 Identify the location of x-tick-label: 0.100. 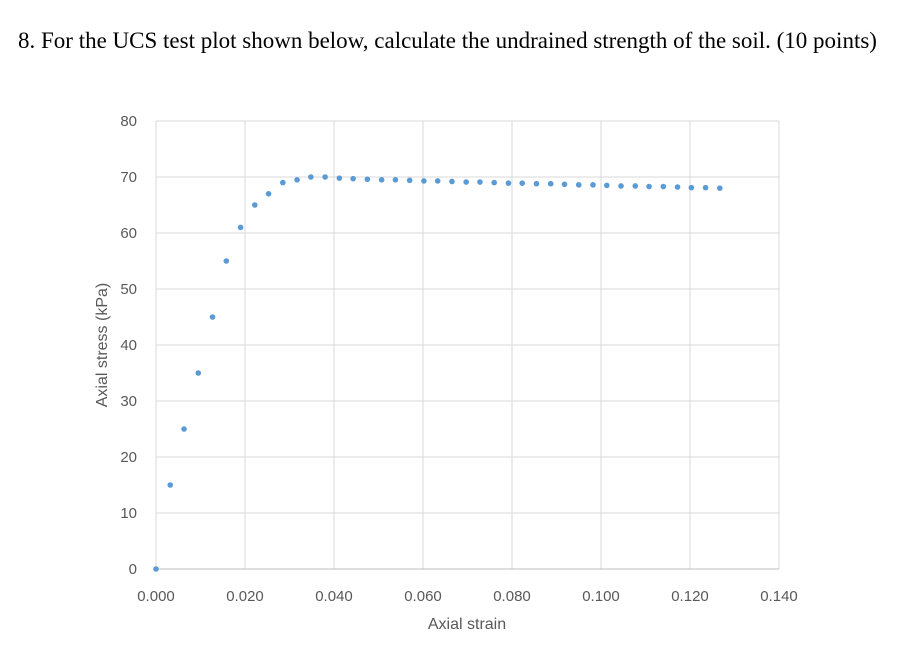
(601, 596).